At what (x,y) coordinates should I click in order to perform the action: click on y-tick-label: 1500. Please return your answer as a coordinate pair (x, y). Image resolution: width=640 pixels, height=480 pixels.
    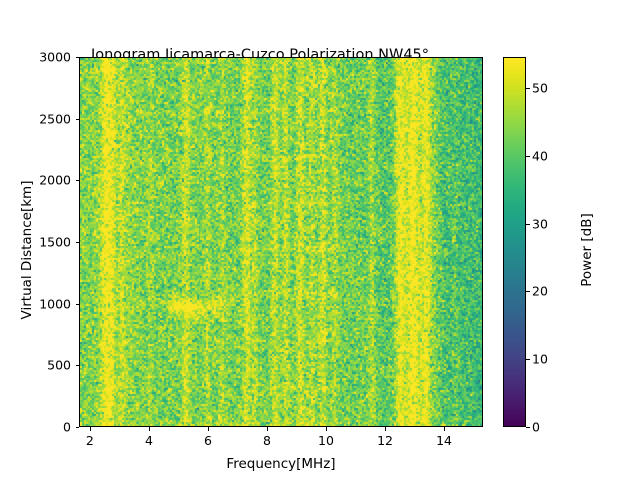
    Looking at the image, I should click on (55, 242).